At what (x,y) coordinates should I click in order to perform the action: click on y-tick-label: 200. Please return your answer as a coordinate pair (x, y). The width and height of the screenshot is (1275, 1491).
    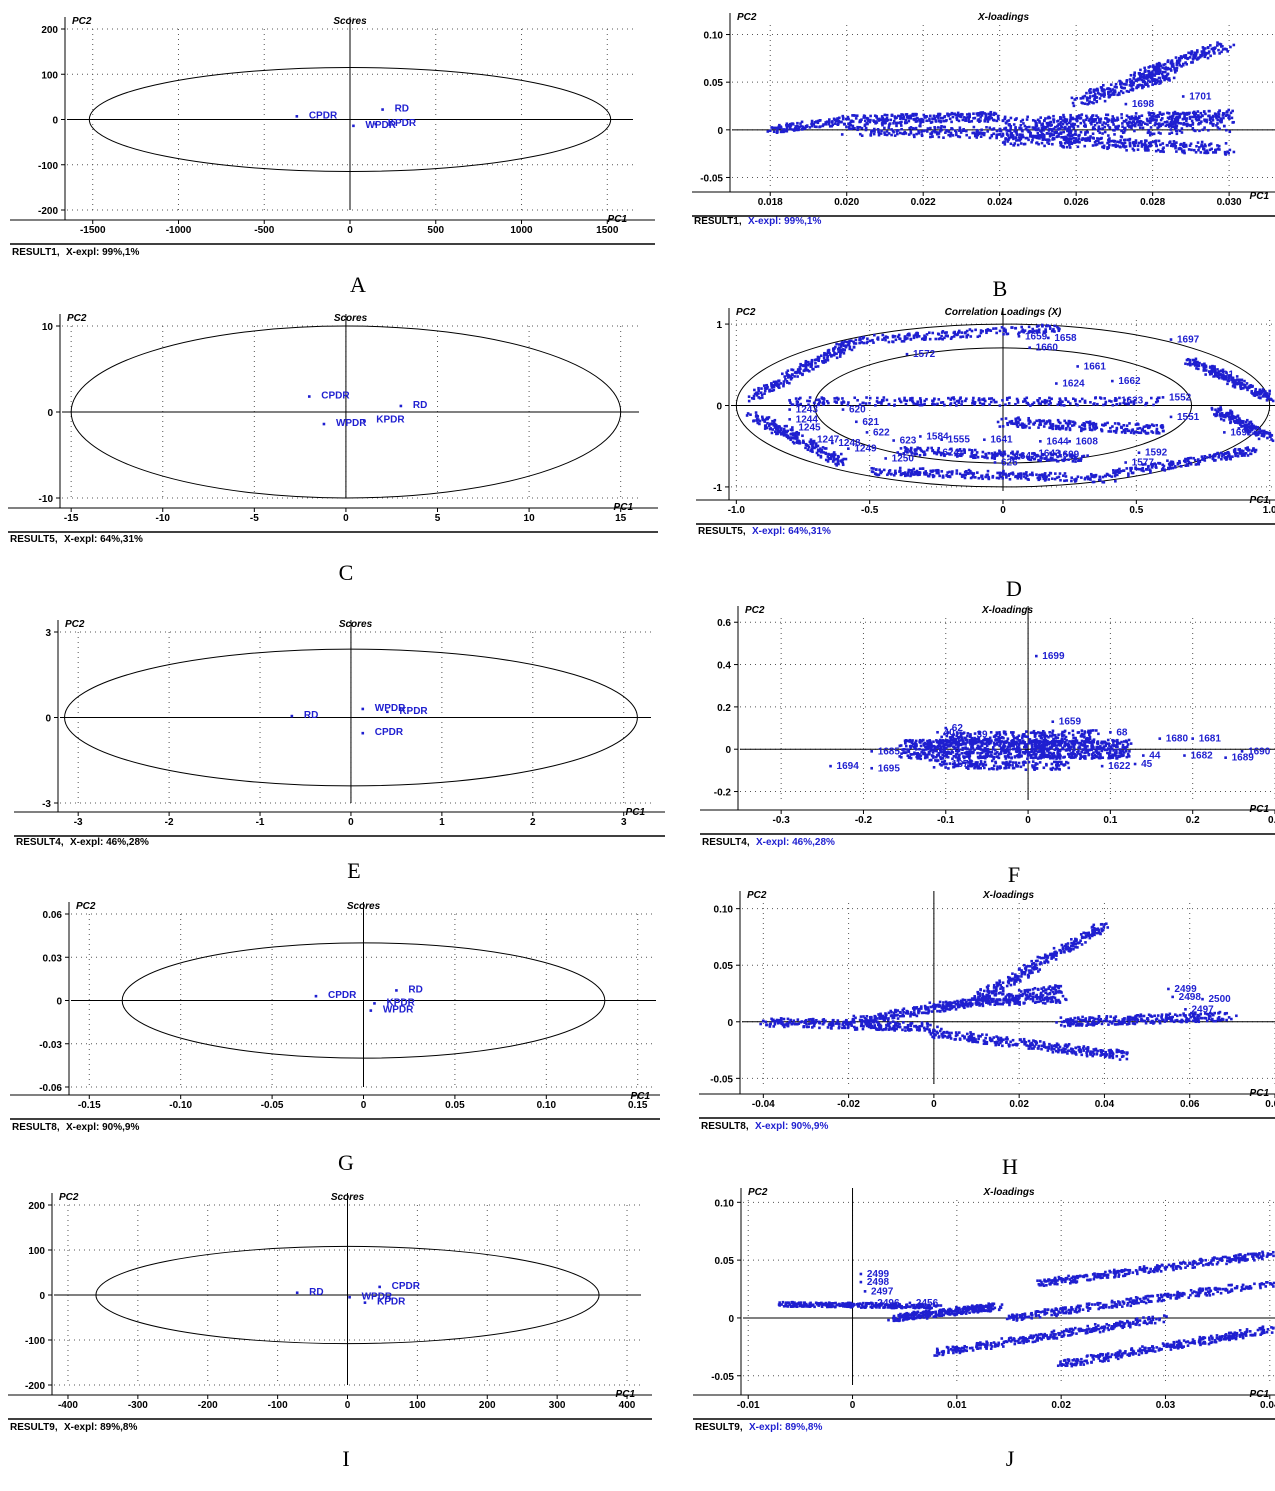
    Looking at the image, I should click on (49, 30).